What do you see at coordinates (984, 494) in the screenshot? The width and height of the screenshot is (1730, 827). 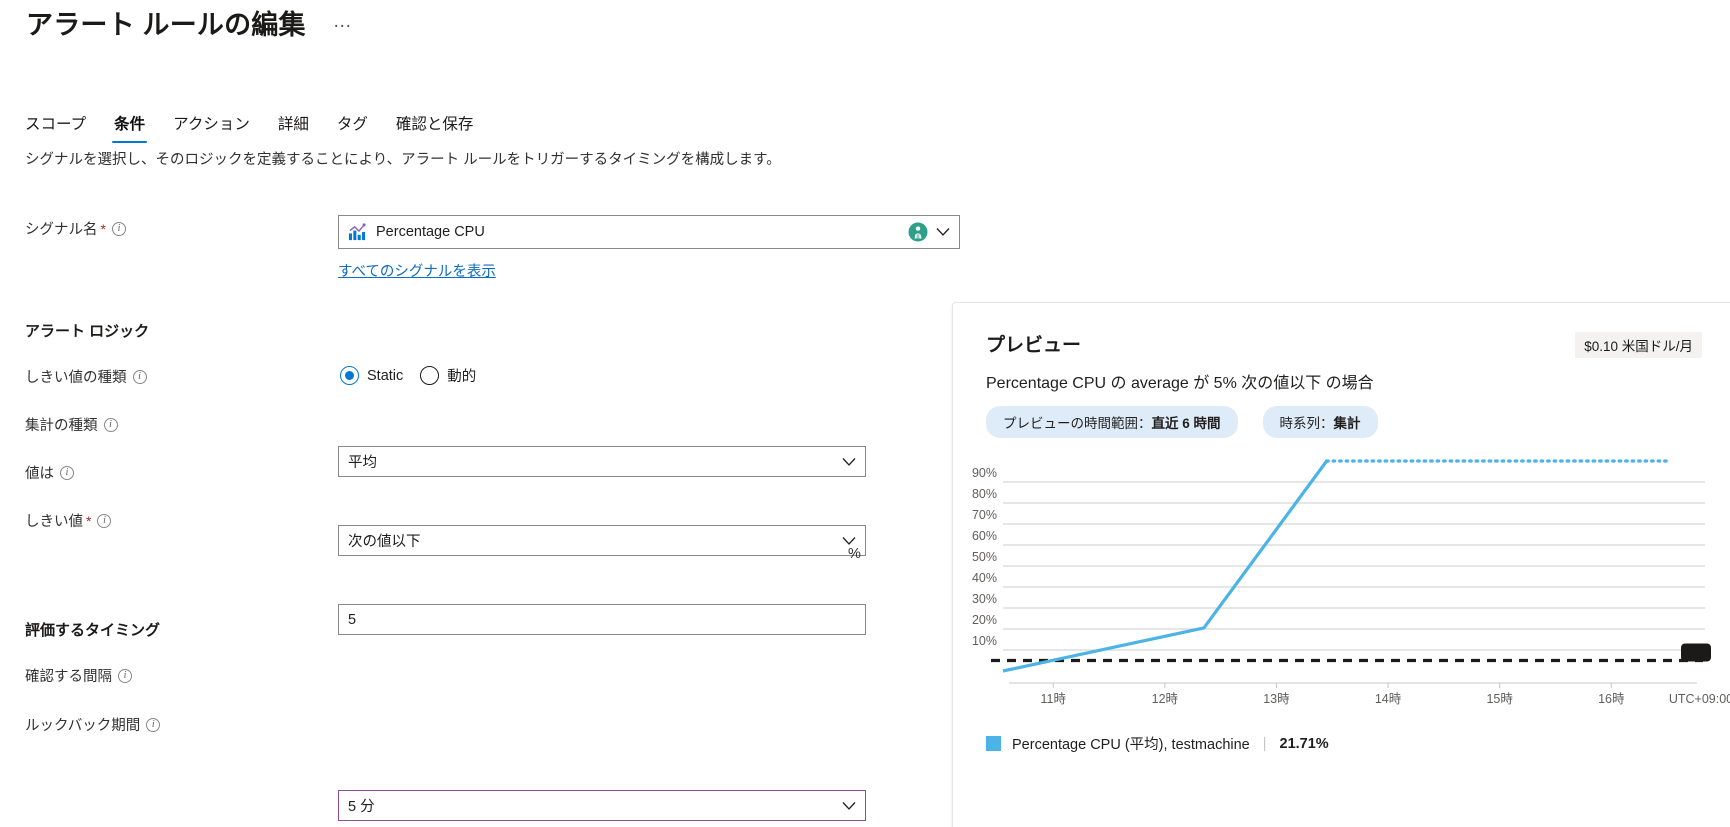 I see `y-axis-tick-label: 80%` at bounding box center [984, 494].